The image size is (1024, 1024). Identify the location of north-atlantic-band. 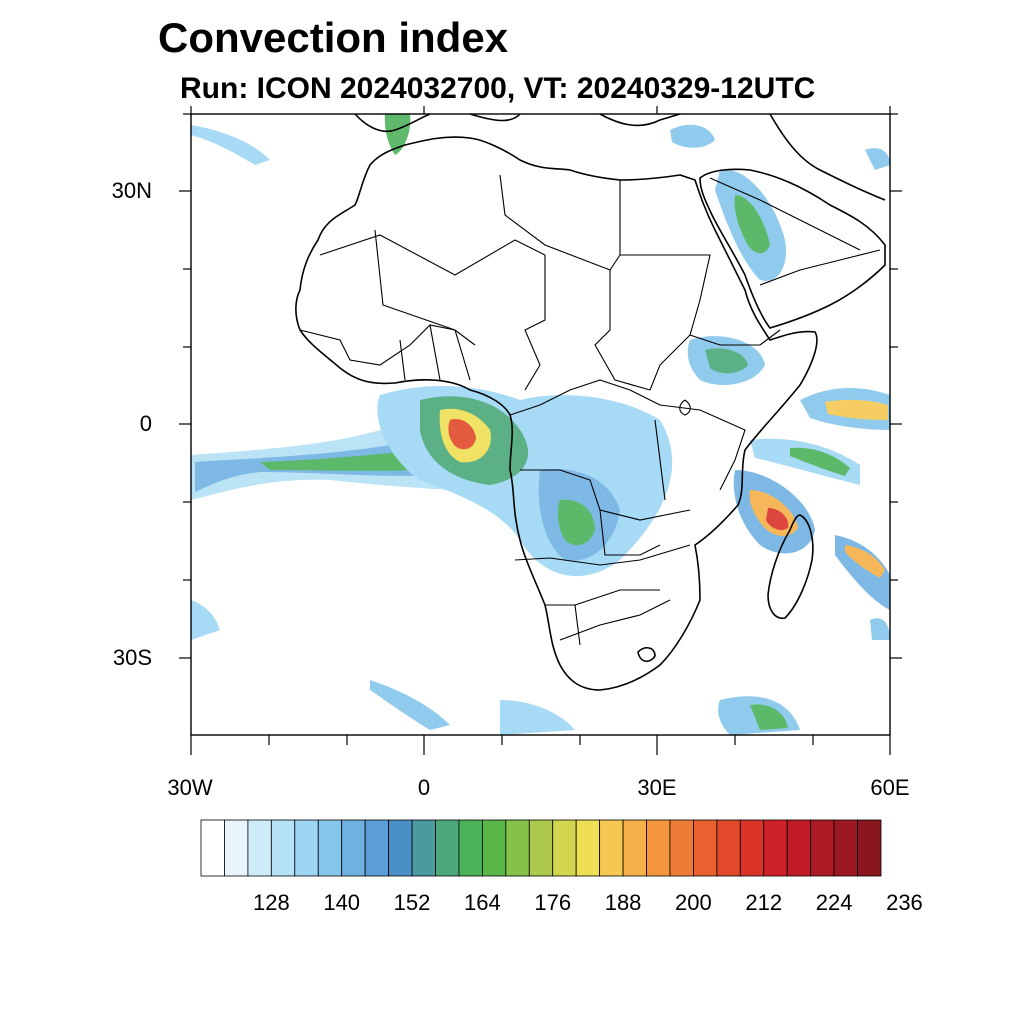
(230, 145).